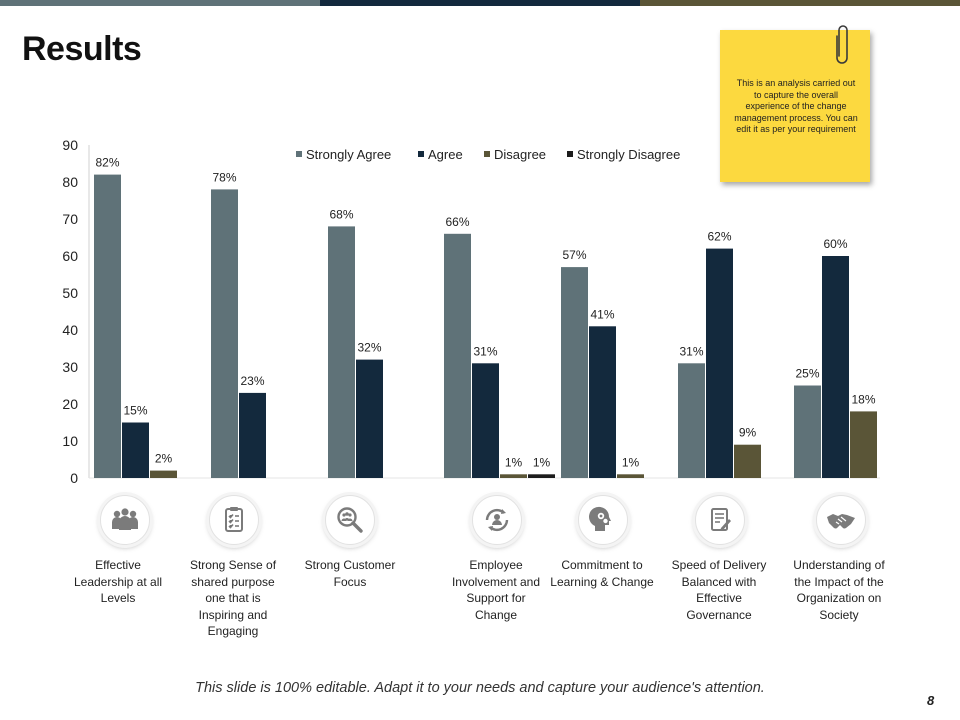 The width and height of the screenshot is (960, 720). What do you see at coordinates (748, 433) in the screenshot?
I see `data-label: 9%` at bounding box center [748, 433].